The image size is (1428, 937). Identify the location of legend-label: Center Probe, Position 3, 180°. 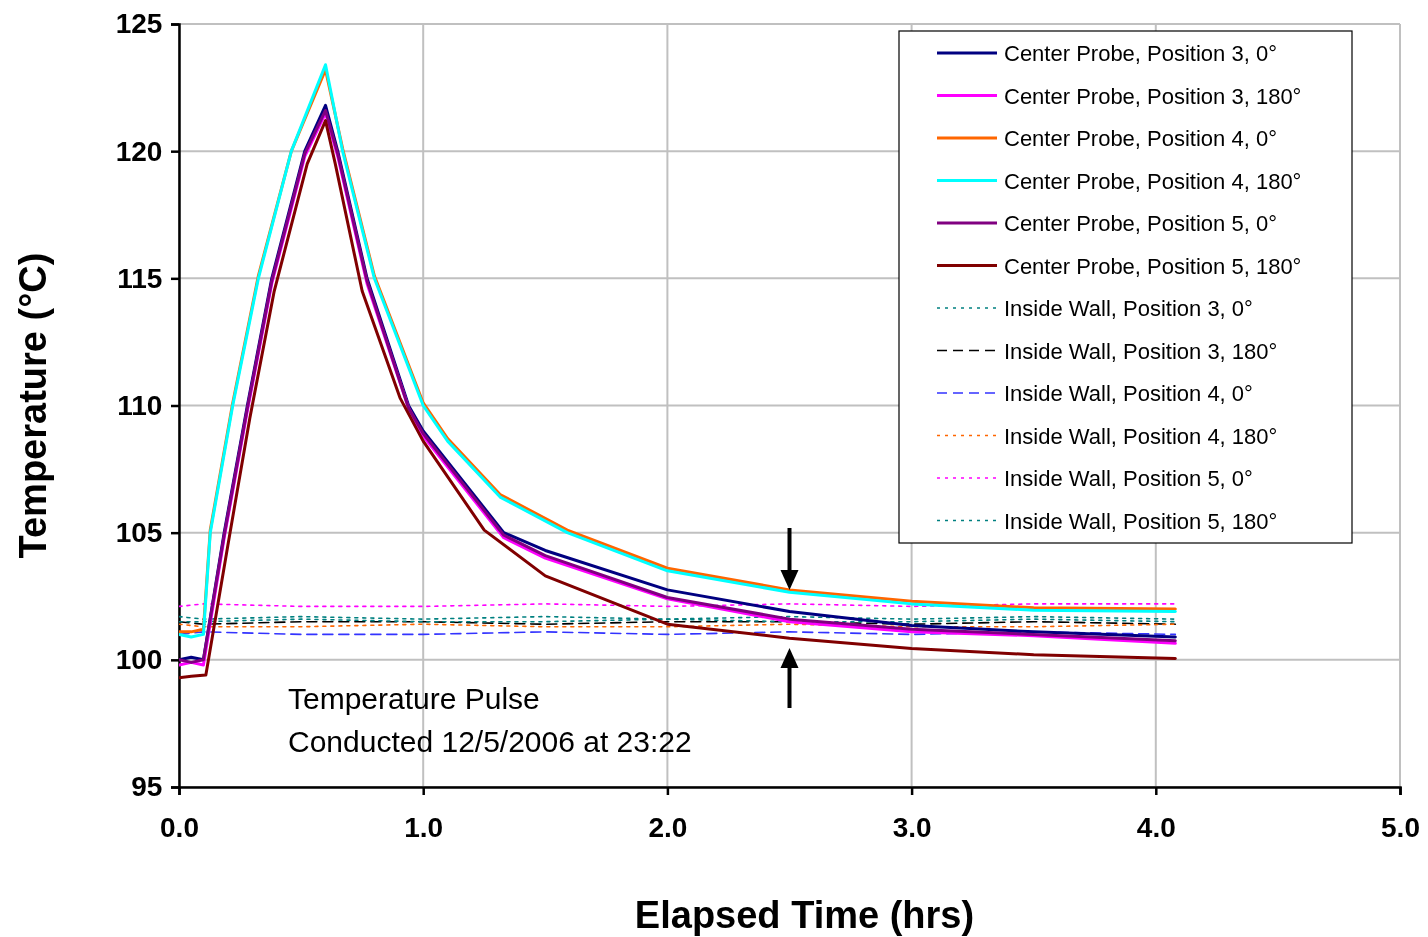
(1153, 96).